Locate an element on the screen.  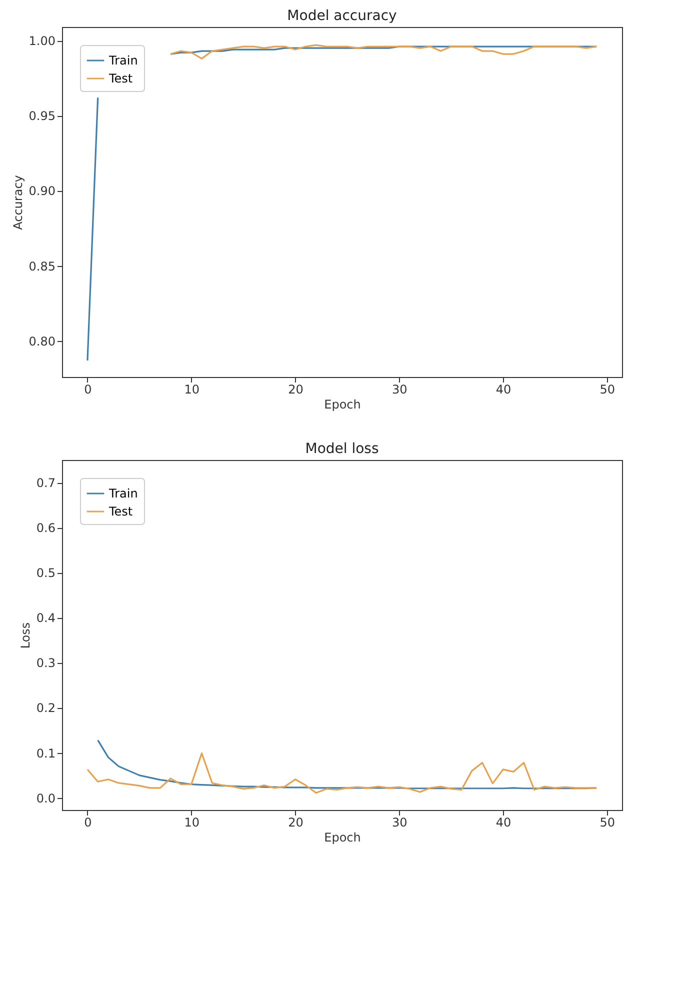
y-tick-label: 0.80 is located at coordinates (42, 341).